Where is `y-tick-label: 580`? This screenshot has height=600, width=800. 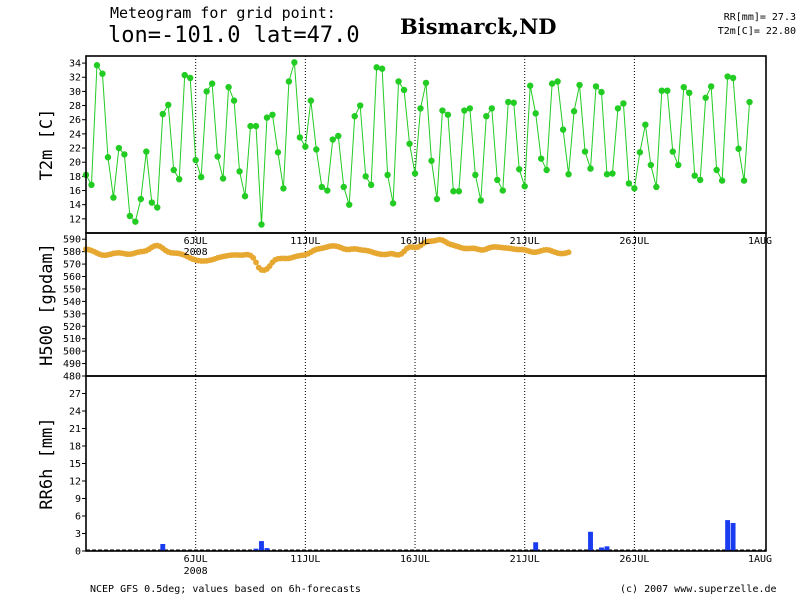
y-tick-label: 580 is located at coordinates (72, 252).